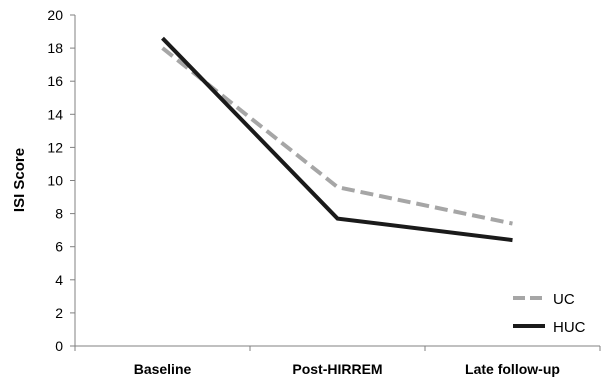 This screenshot has width=613, height=382. Describe the element at coordinates (19, 180) in the screenshot. I see `y-axis-title: ISI Score` at that location.